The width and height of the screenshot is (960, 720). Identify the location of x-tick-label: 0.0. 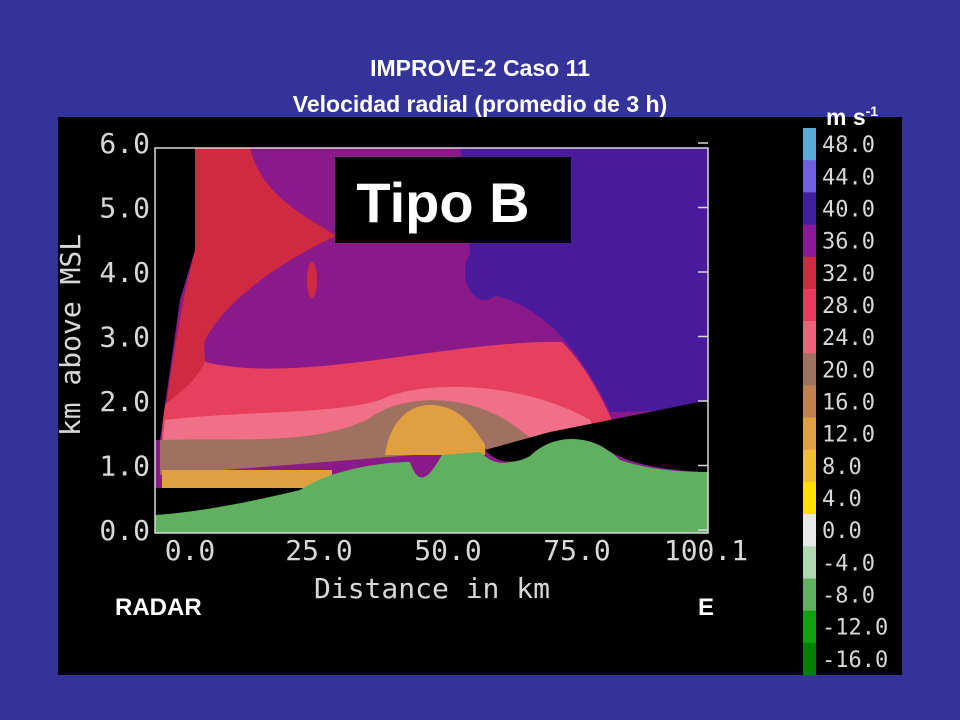
(190, 550).